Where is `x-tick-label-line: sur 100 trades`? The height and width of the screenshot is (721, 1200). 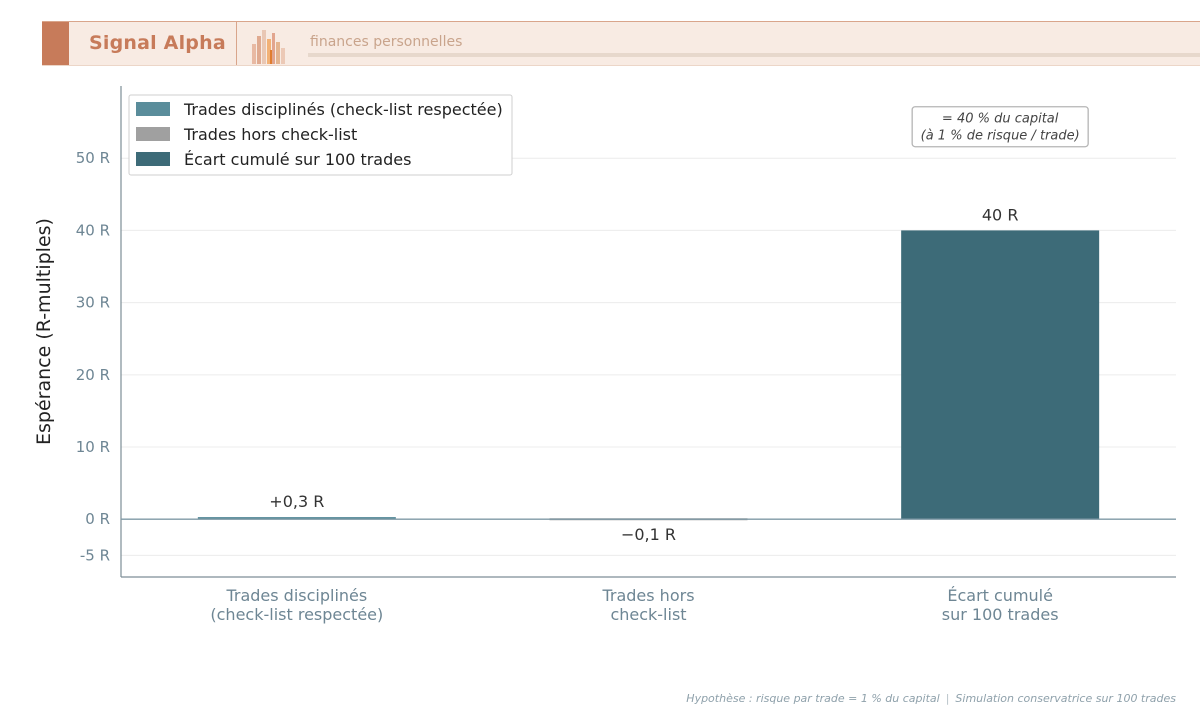 x-tick-label-line: sur 100 trades is located at coordinates (1000, 614).